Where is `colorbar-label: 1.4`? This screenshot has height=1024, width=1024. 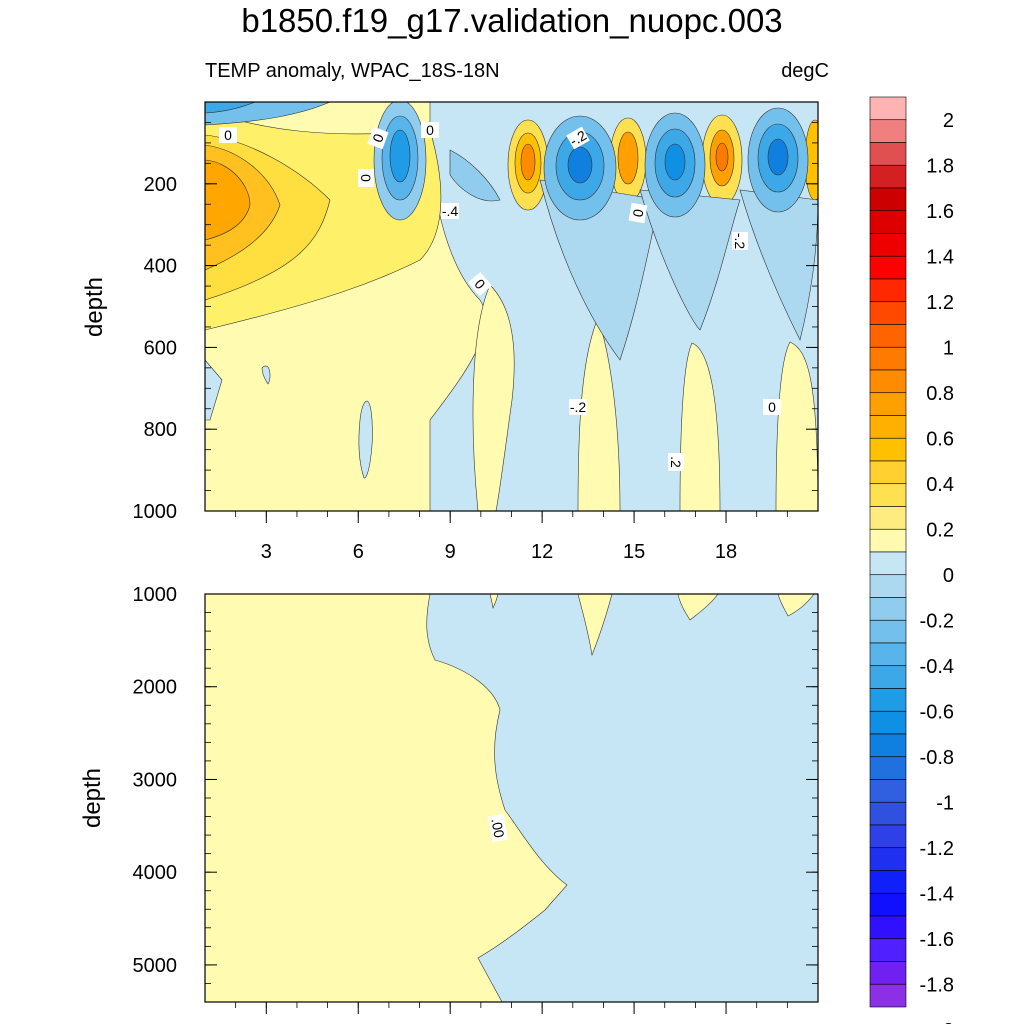
colorbar-label: 1.4 is located at coordinates (940, 257).